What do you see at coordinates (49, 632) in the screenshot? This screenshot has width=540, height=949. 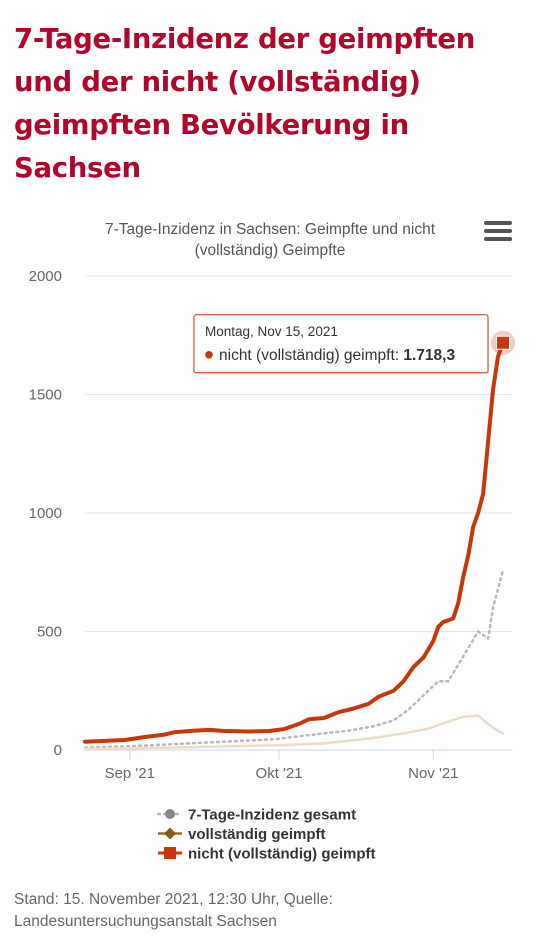 I see `y-tick-label: 500` at bounding box center [49, 632].